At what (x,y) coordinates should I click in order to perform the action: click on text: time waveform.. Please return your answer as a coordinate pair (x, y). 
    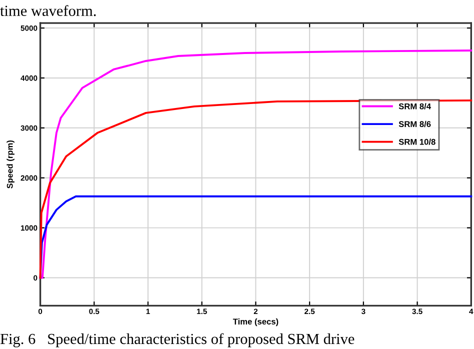
    Looking at the image, I should click on (48, 10).